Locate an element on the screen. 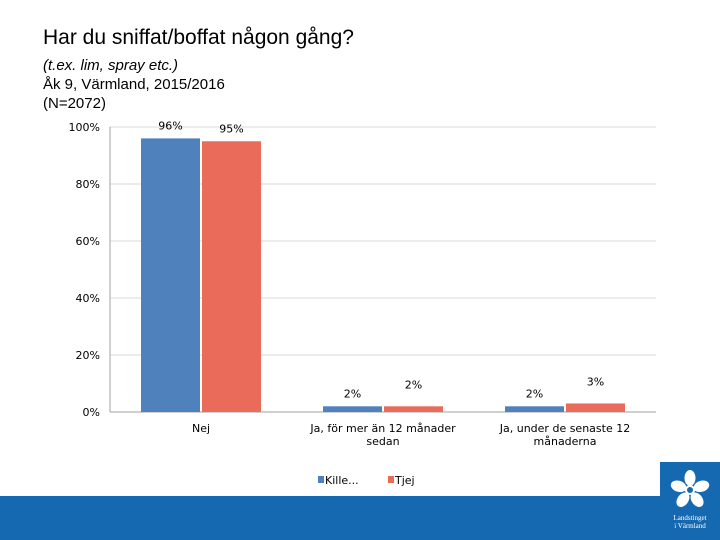 The height and width of the screenshot is (540, 720). y-tick-label: 100% is located at coordinates (84, 127).